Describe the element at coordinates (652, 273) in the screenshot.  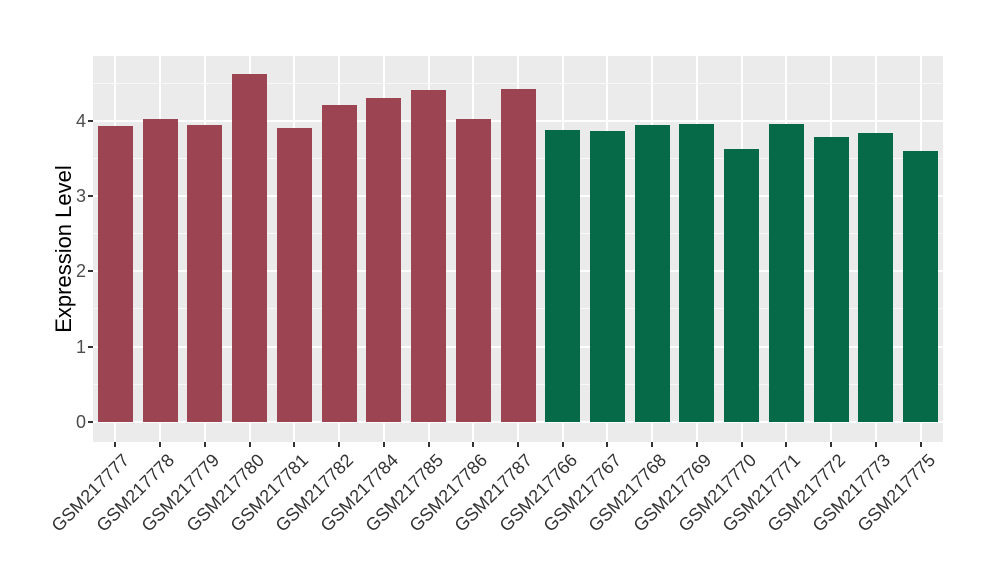
I see `bar-GSM217768` at that location.